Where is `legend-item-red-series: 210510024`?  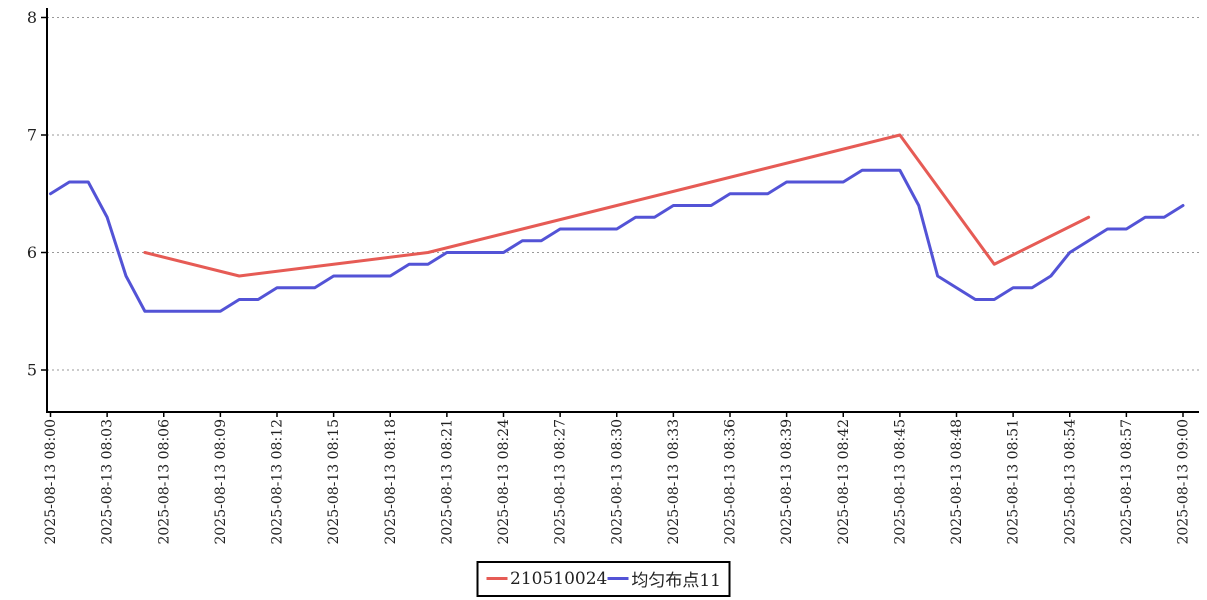
legend-item-red-series: 210510024 is located at coordinates (546, 579).